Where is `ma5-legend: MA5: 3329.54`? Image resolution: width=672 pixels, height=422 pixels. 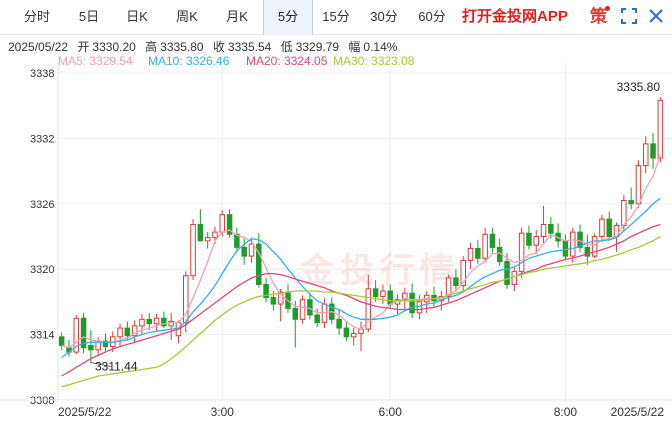
ma5-legend: MA5: 3329.54 is located at coordinates (95, 61).